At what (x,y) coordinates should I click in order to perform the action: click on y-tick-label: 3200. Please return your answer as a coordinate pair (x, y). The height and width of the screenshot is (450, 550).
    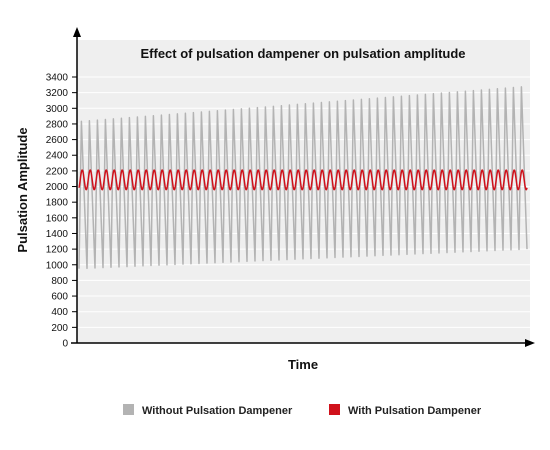
    Looking at the image, I should click on (57, 93).